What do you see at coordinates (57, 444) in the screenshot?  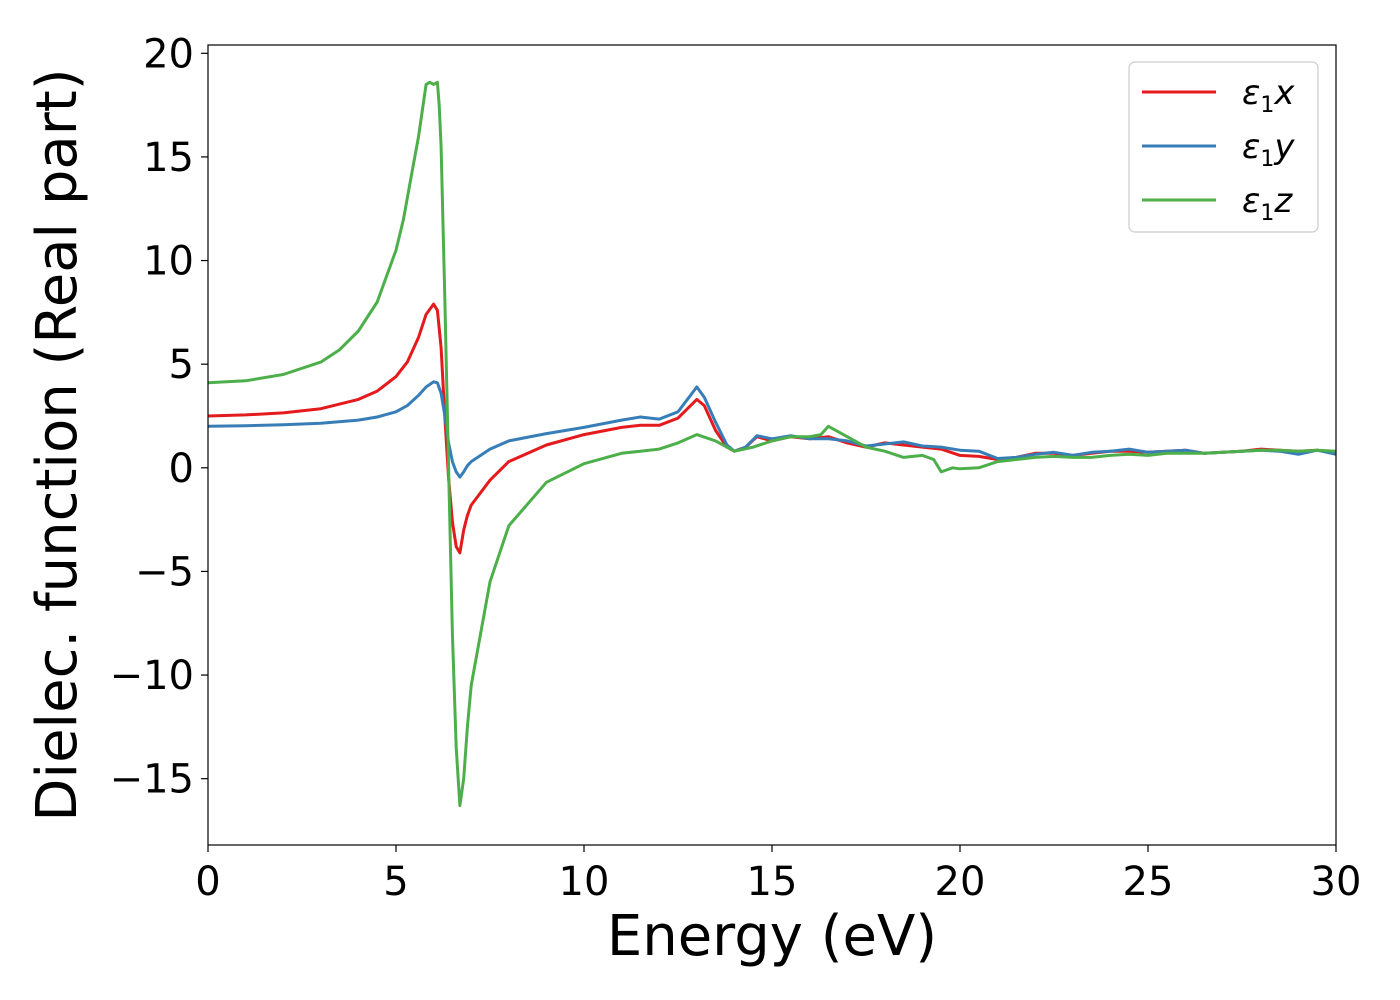 I see `y-axis-label: Dielec. function (Real part)` at bounding box center [57, 444].